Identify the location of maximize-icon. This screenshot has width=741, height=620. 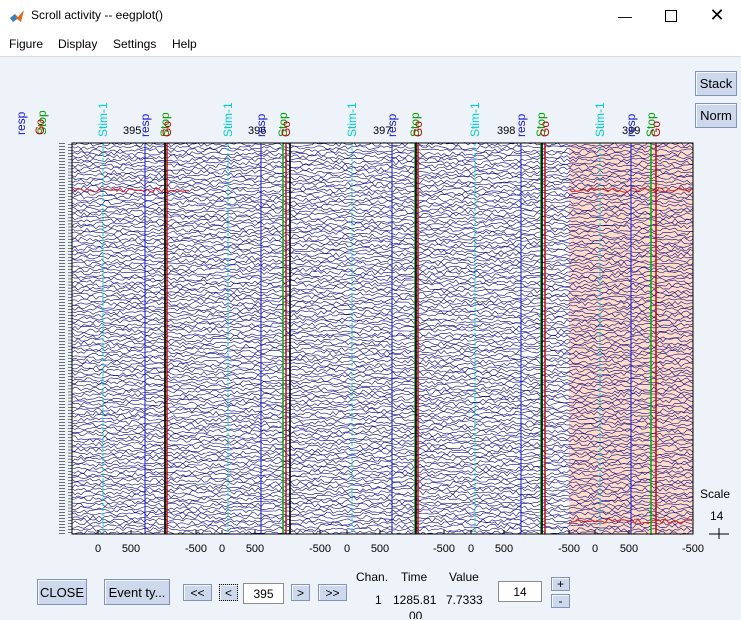
(671, 15).